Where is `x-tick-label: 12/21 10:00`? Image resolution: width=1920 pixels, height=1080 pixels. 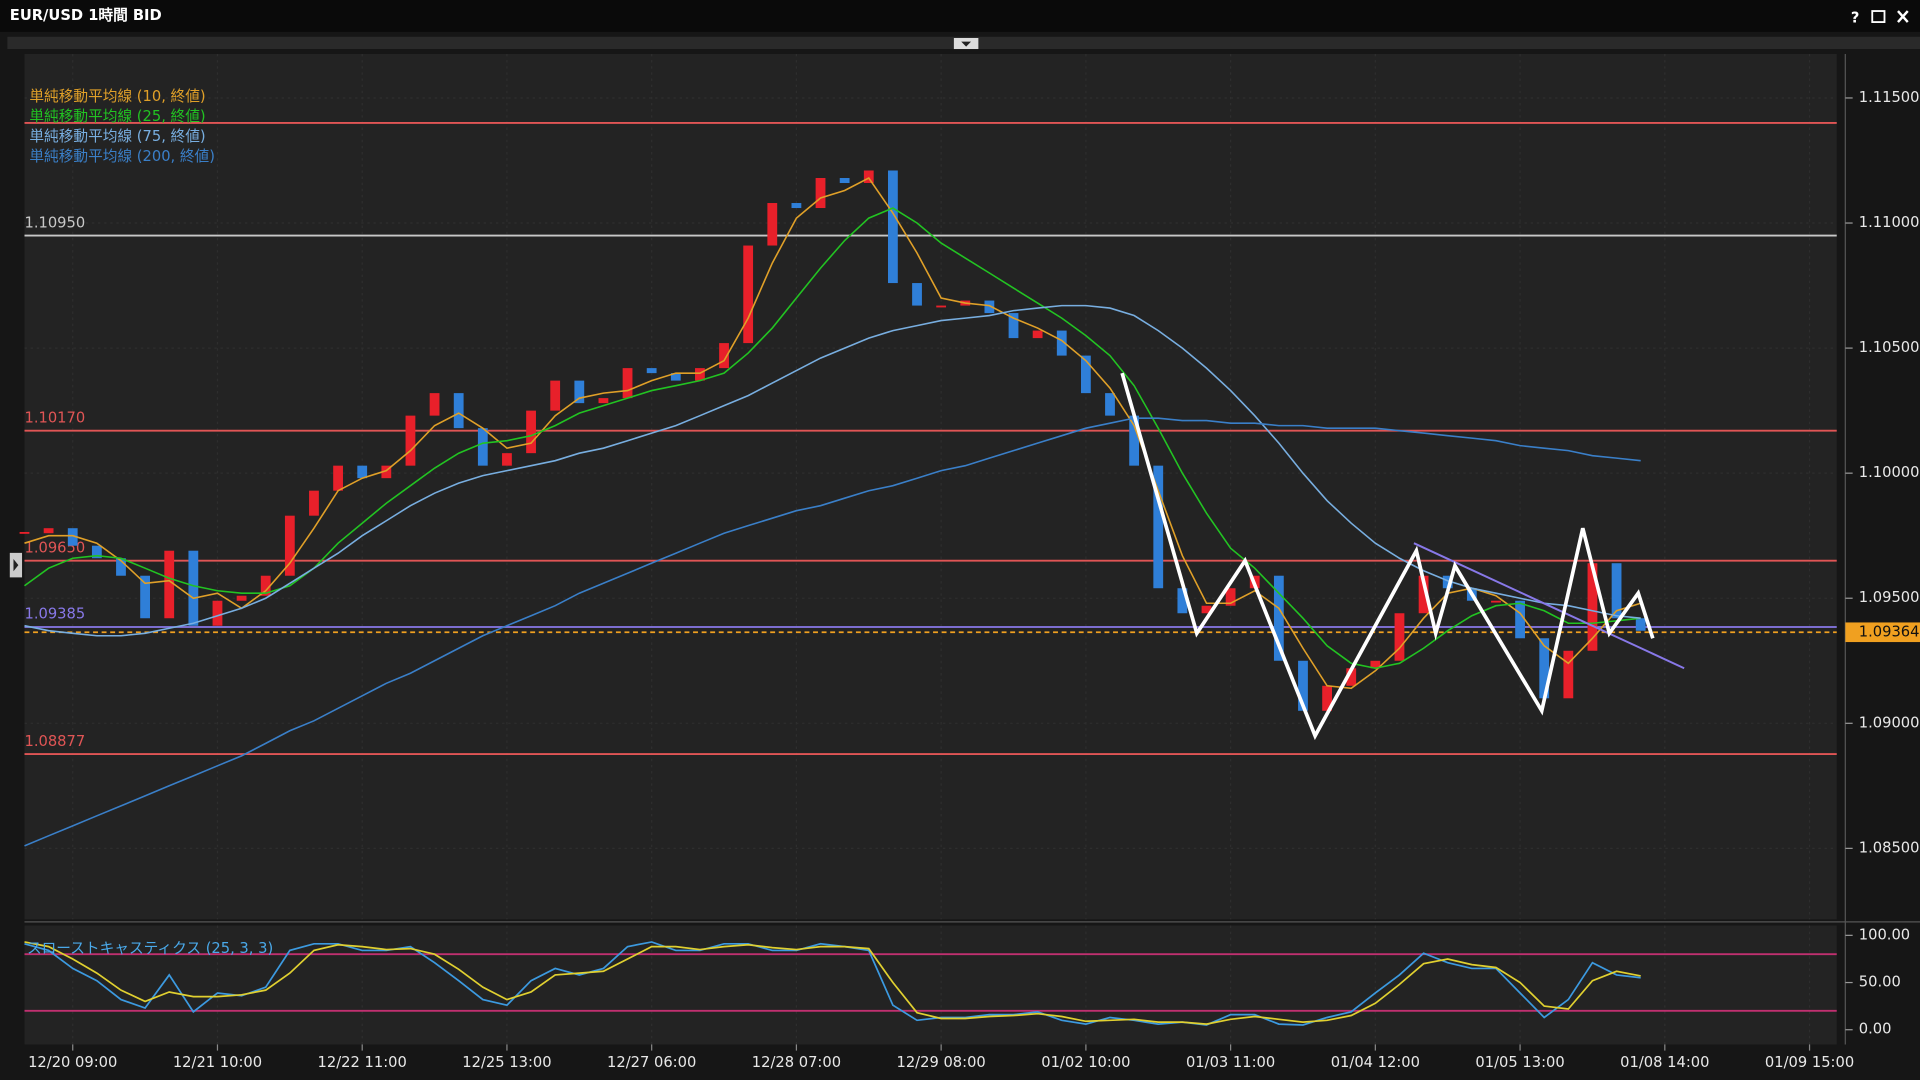
x-tick-label: 12/21 10:00 is located at coordinates (217, 1062).